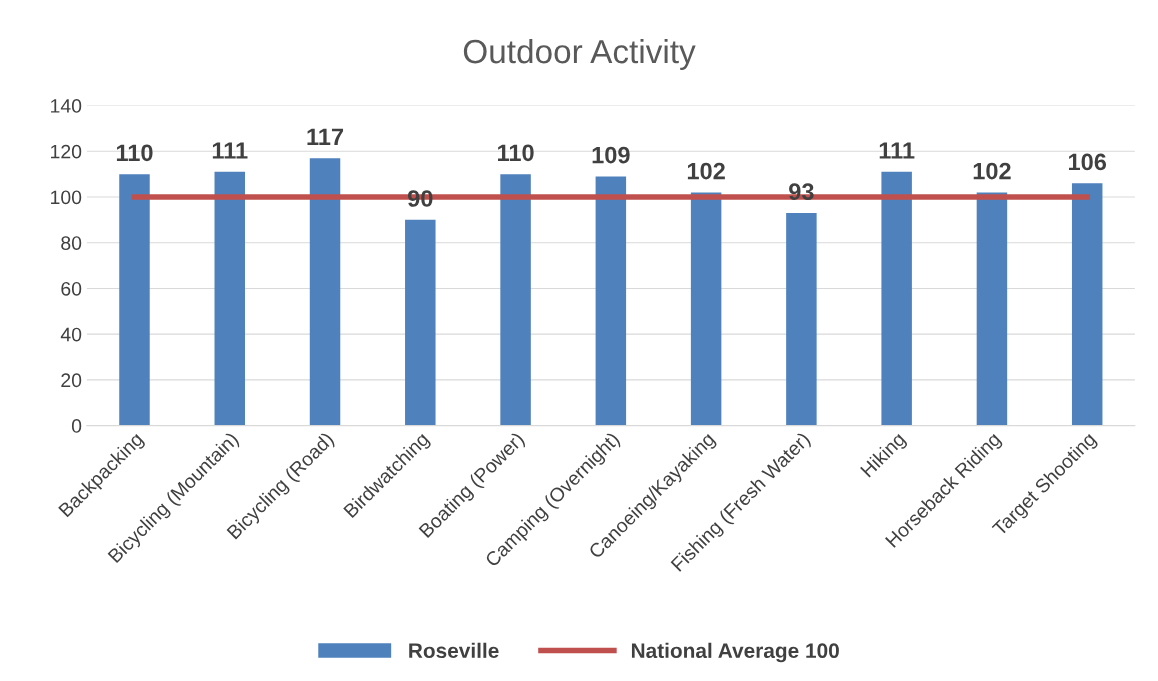 This screenshot has height=681, width=1158. I want to click on y-tick-label: 20, so click(71, 380).